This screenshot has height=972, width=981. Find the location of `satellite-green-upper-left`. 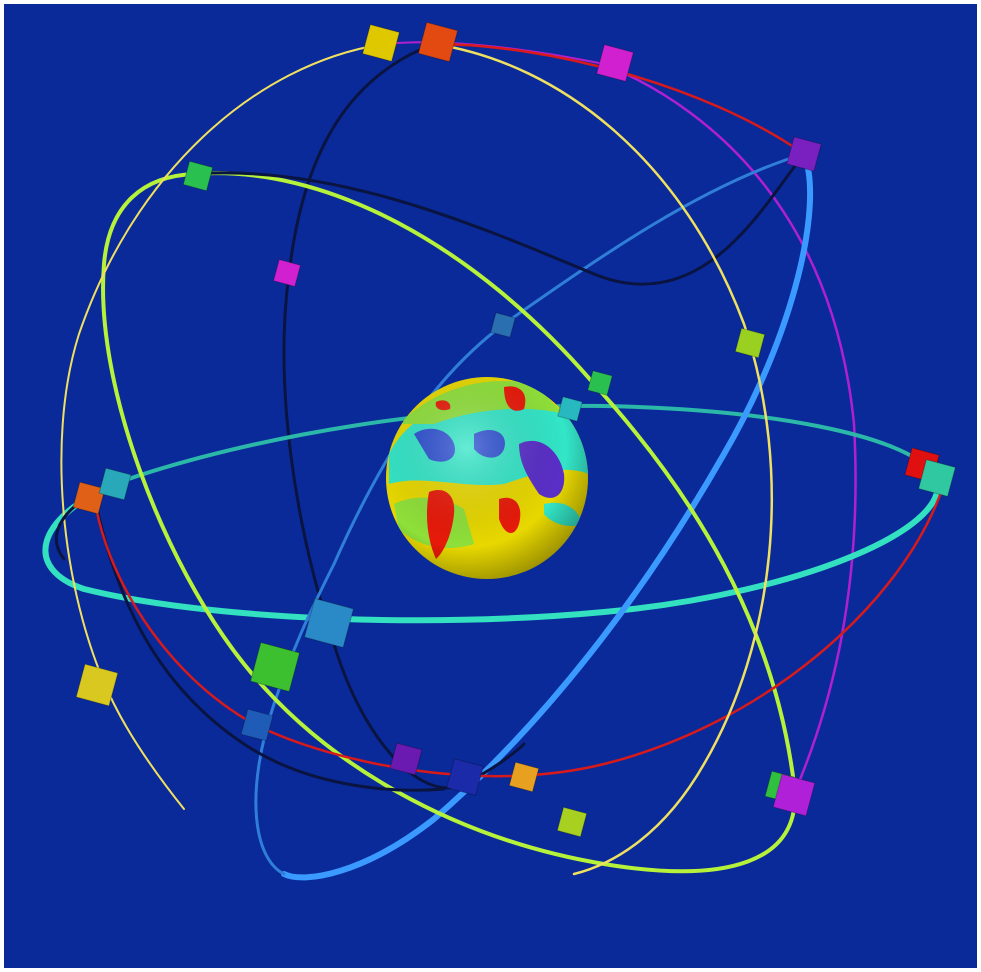

satellite-green-upper-left is located at coordinates (198, 176).